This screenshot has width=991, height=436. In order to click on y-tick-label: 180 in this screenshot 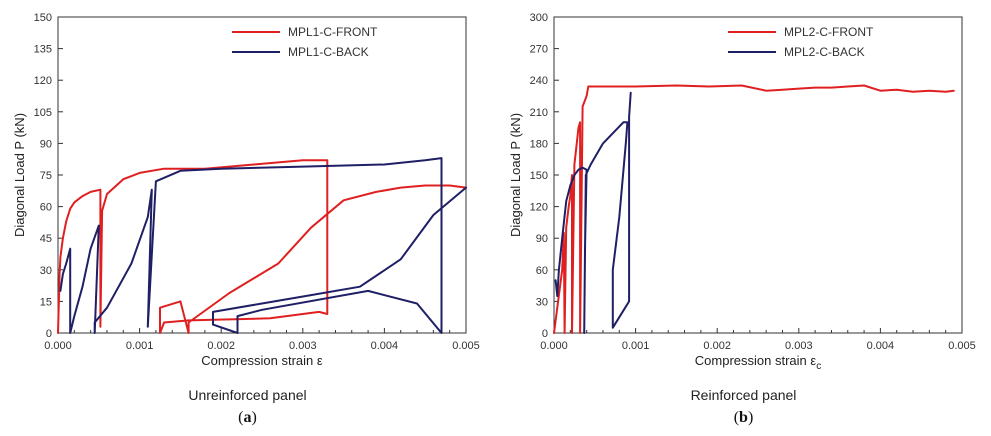, I will do `click(539, 144)`.